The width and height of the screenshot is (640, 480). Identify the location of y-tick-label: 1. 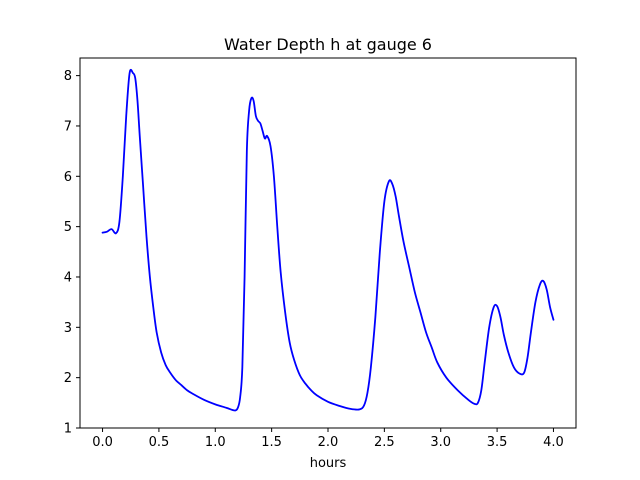
(68, 429).